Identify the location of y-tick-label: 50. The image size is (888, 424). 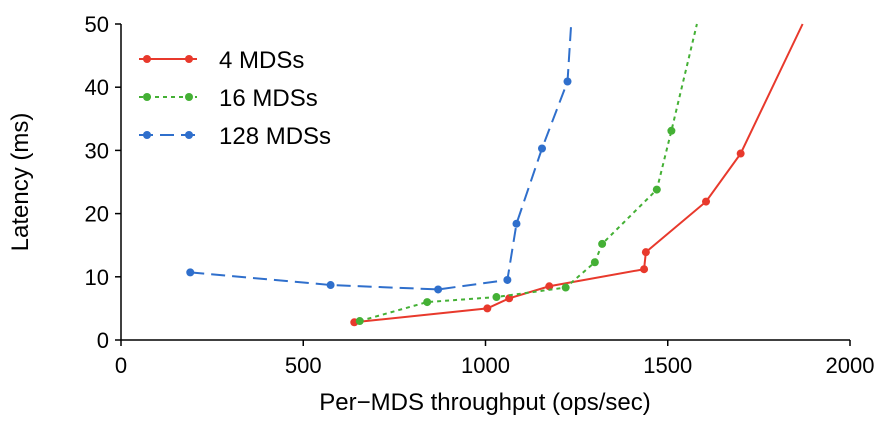
(97, 24).